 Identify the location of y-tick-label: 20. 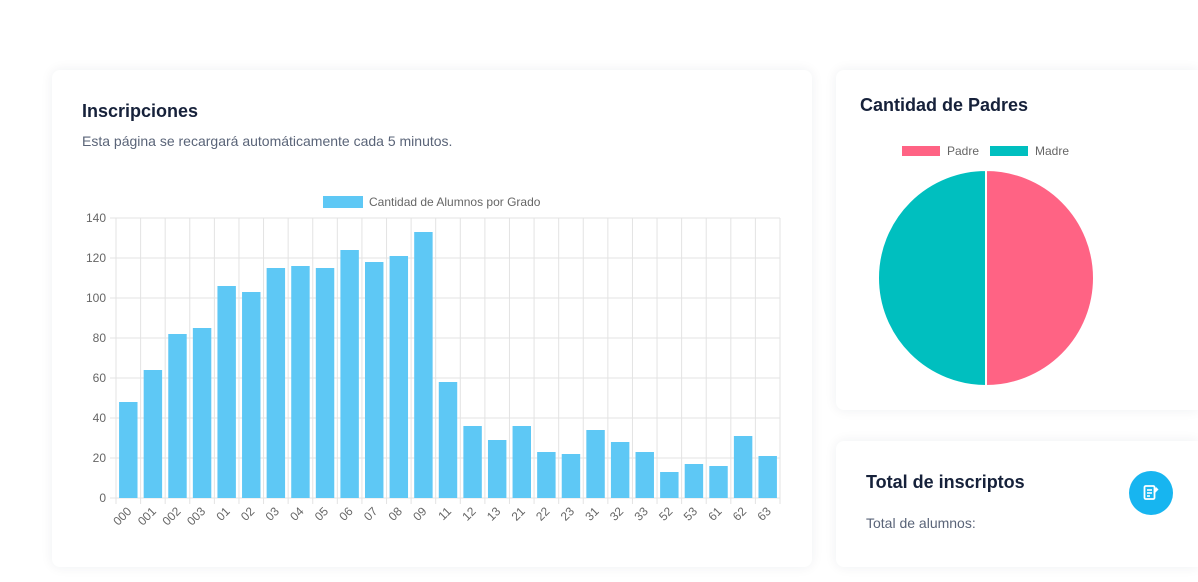
(100, 458).